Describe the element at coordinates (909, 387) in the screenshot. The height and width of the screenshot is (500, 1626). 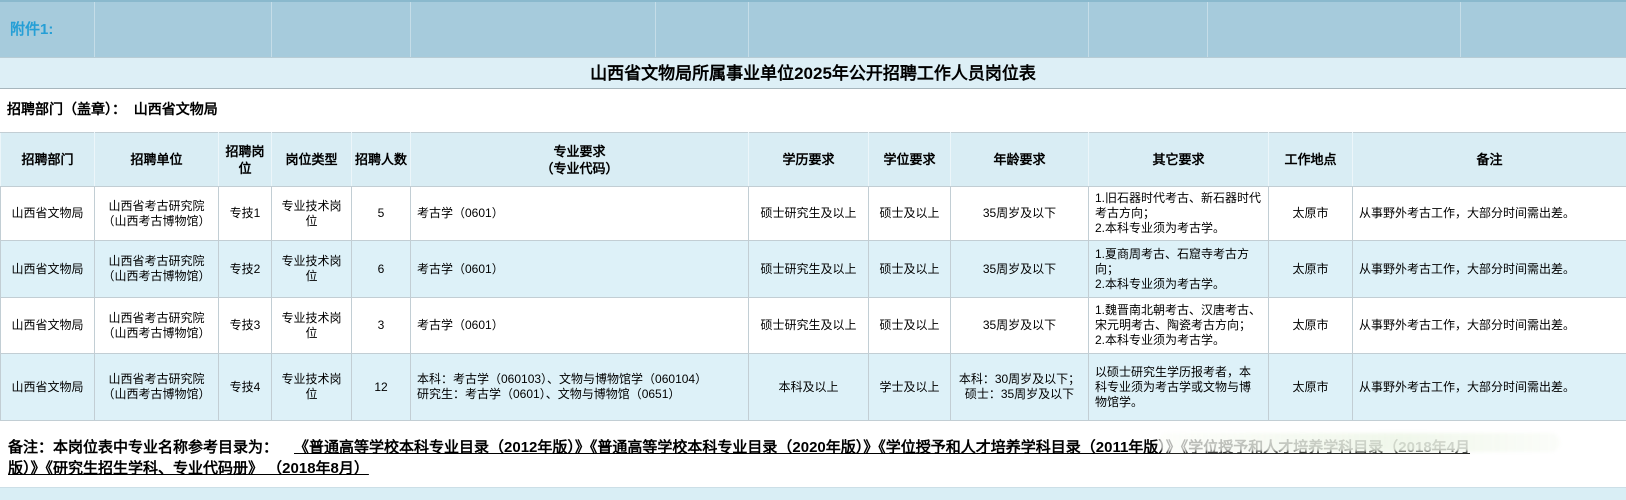
I see `table-cell: 学士及以上` at that location.